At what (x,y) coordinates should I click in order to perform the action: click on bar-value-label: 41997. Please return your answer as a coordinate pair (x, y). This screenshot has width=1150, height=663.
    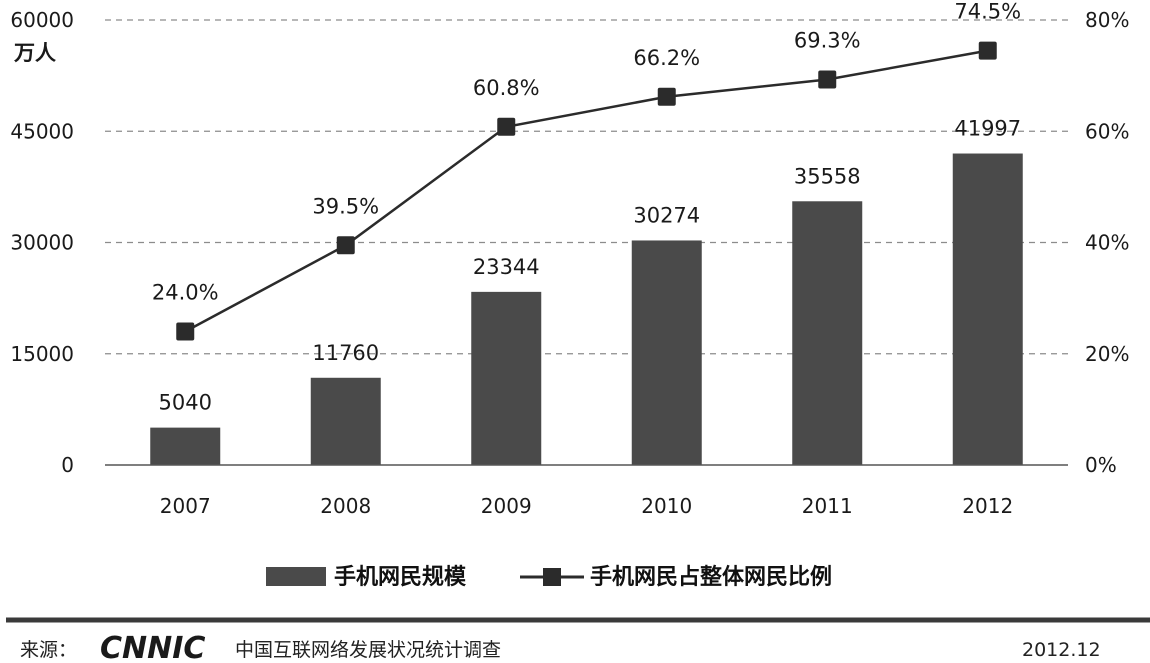
    Looking at the image, I should click on (987, 129).